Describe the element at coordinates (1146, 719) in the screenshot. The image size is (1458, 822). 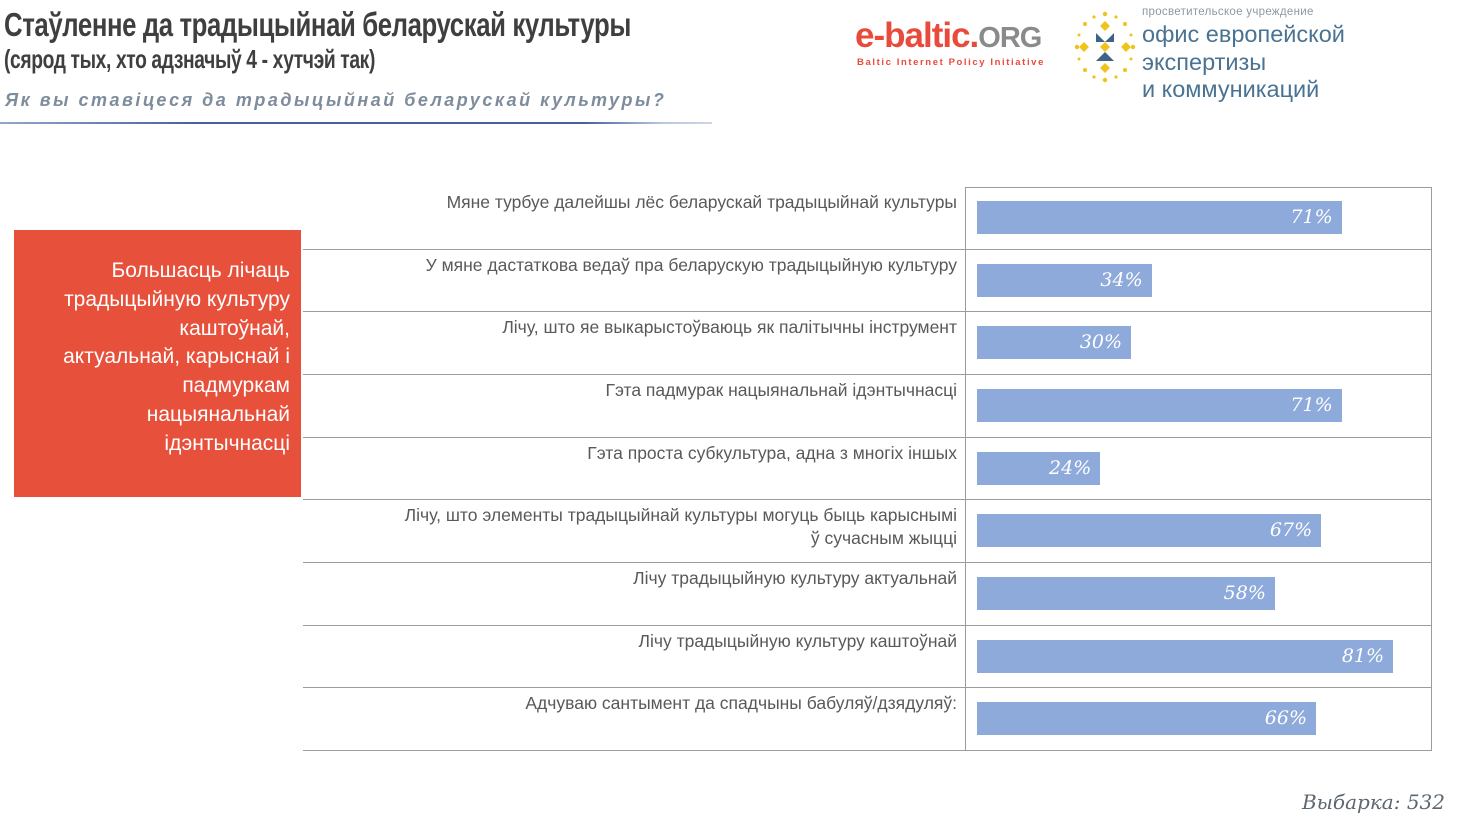
I see `bar: 66%` at that location.